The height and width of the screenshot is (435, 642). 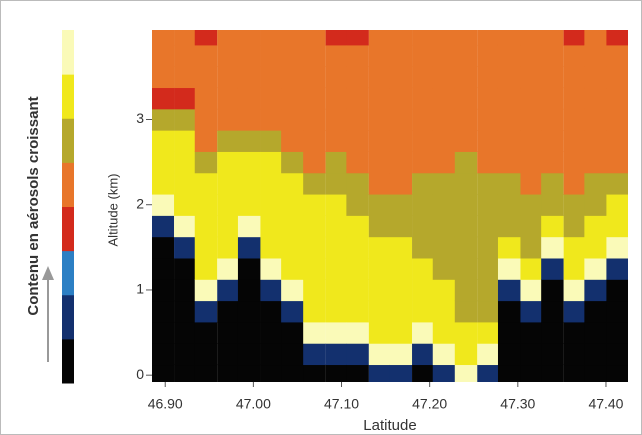 What do you see at coordinates (253, 404) in the screenshot?
I see `x-tick-label: 47.00` at bounding box center [253, 404].